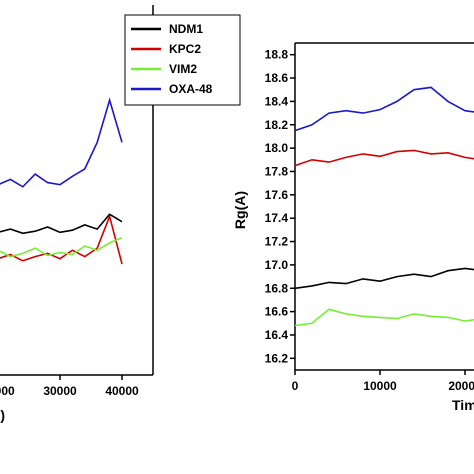 The width and height of the screenshot is (474, 474). I want to click on y-tick-label: 18.6, so click(277, 78).